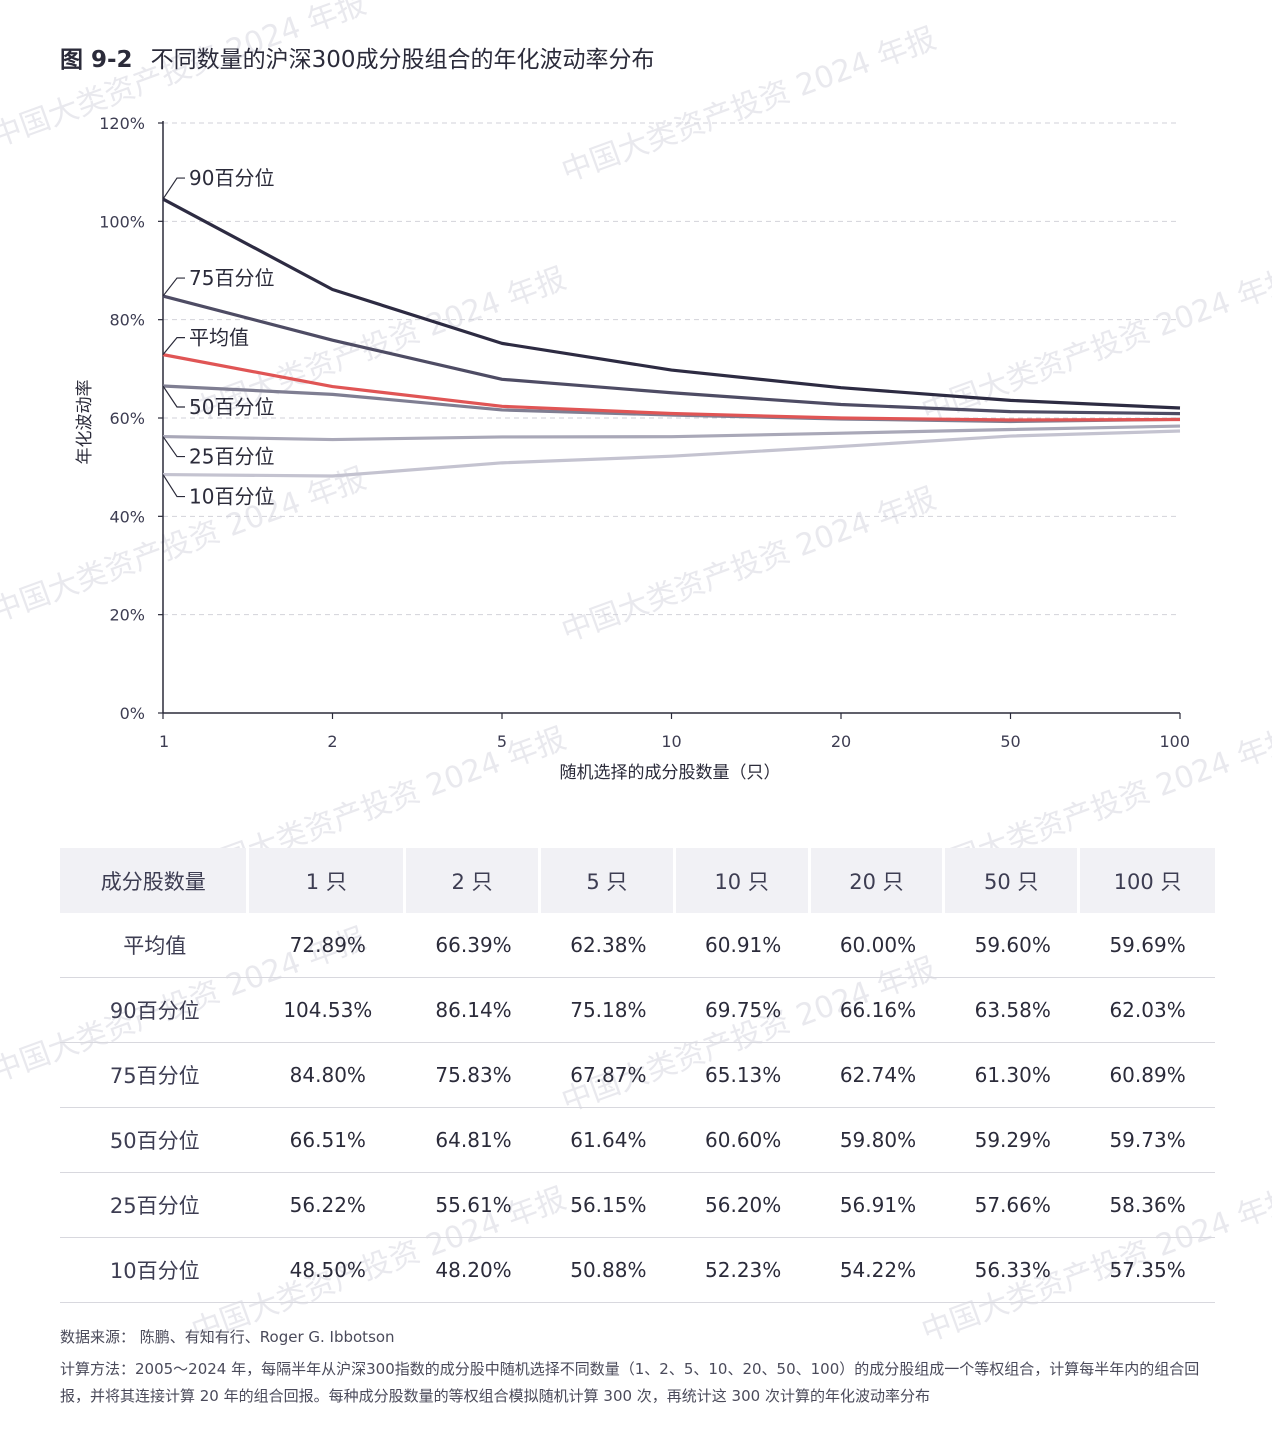 This screenshot has width=1272, height=1440. Describe the element at coordinates (85, 422) in the screenshot. I see `y-axis-label: 年化波动率` at that location.